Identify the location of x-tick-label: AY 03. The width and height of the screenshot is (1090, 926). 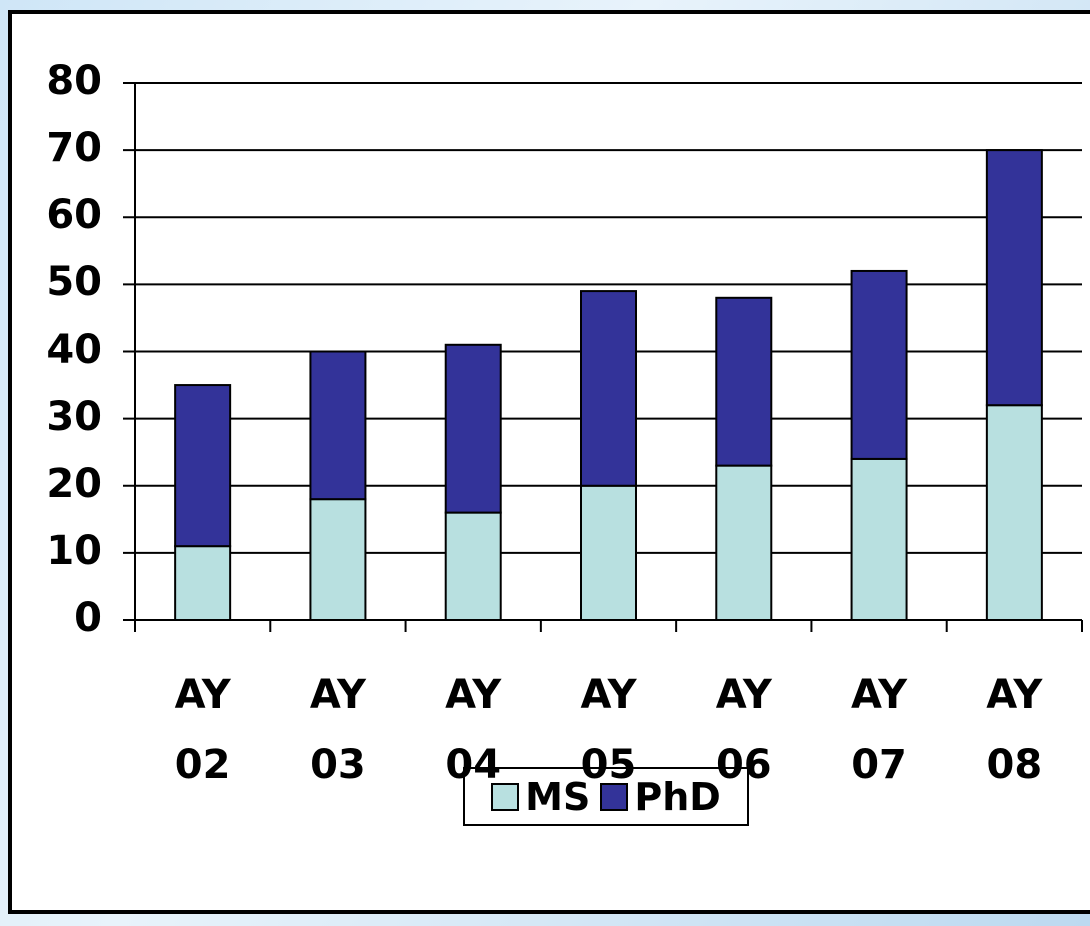
(337, 730).